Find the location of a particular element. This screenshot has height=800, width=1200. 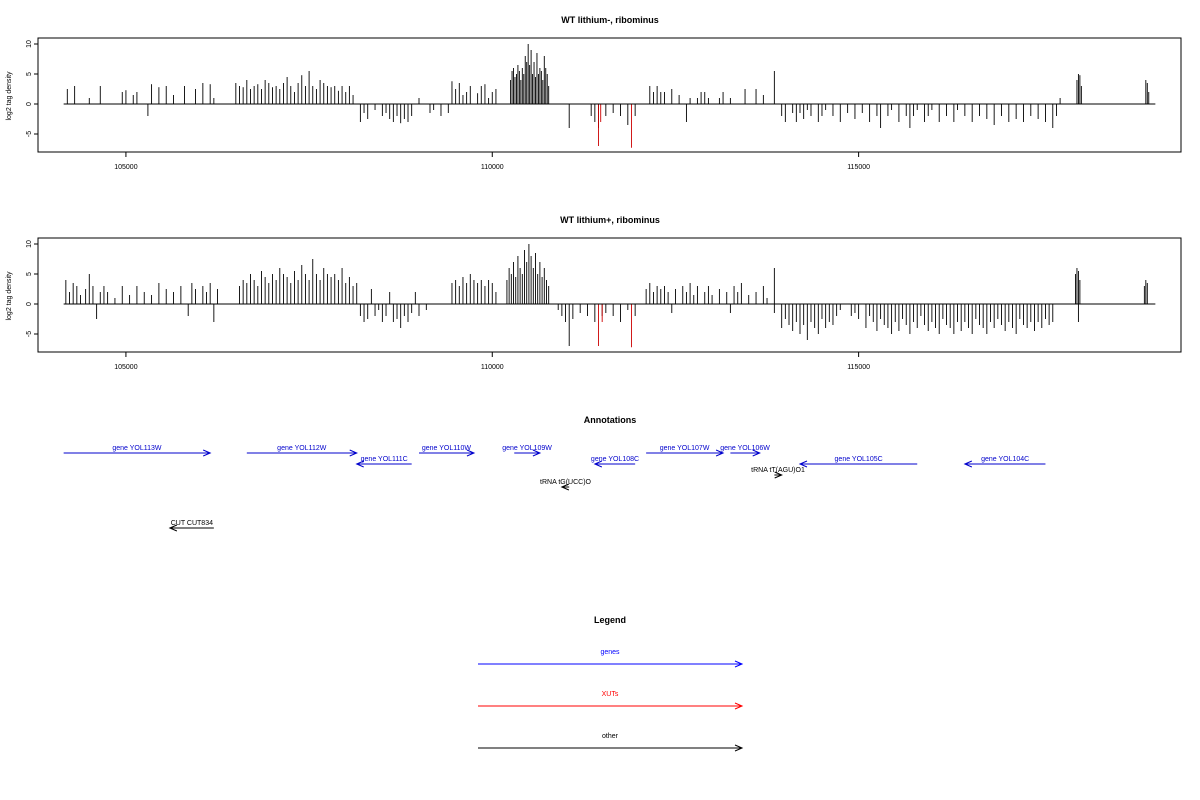

legend-item-genes: genes is located at coordinates (611, 658).